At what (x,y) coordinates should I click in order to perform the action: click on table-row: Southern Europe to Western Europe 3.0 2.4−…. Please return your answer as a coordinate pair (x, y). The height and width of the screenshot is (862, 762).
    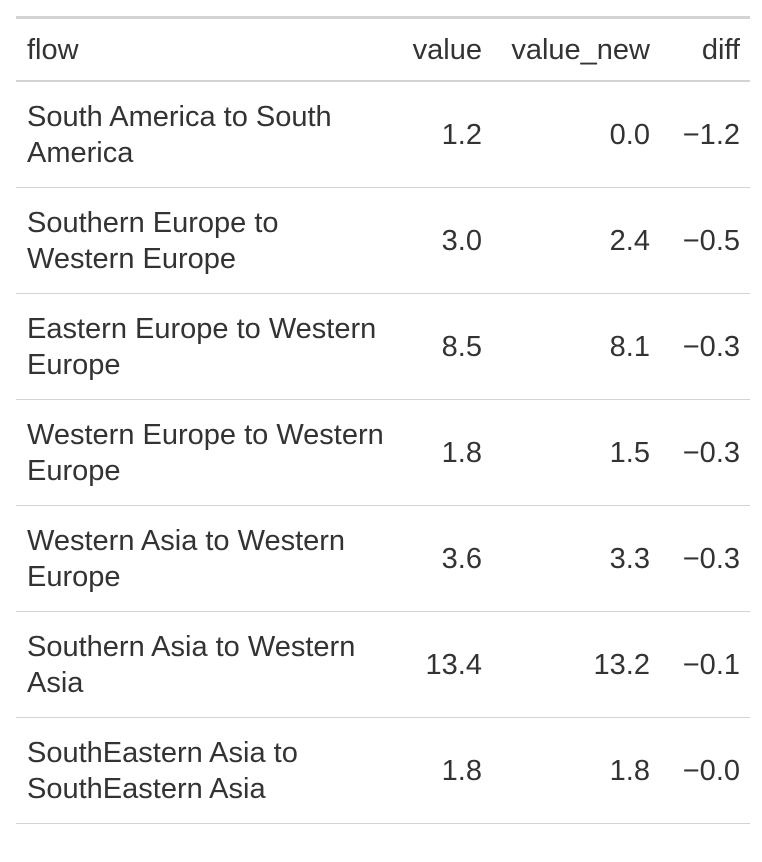
    Looking at the image, I should click on (383, 240).